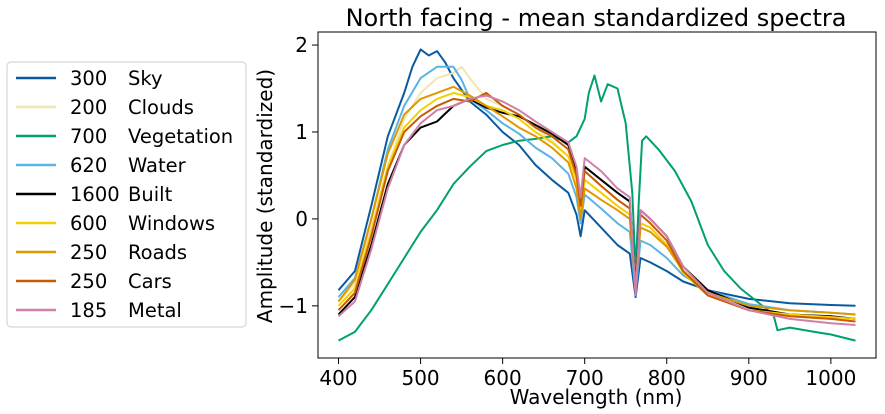 The width and height of the screenshot is (885, 414). I want to click on legend-item-clouds: 200 Clouds, so click(105, 107).